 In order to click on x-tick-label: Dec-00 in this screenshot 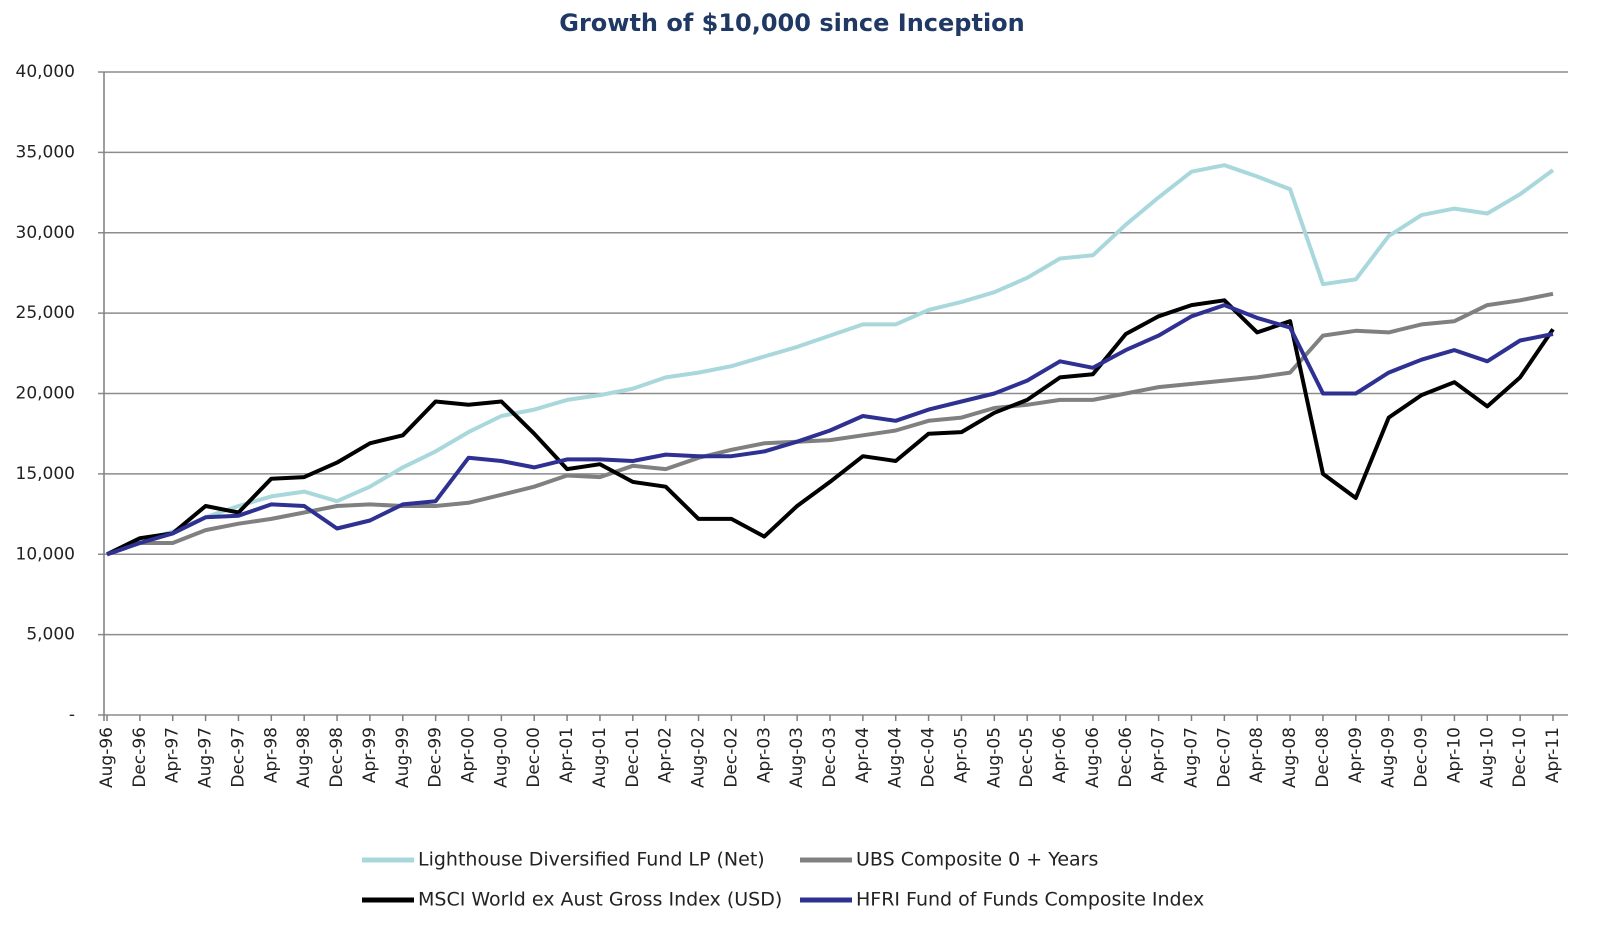, I will do `click(534, 757)`.